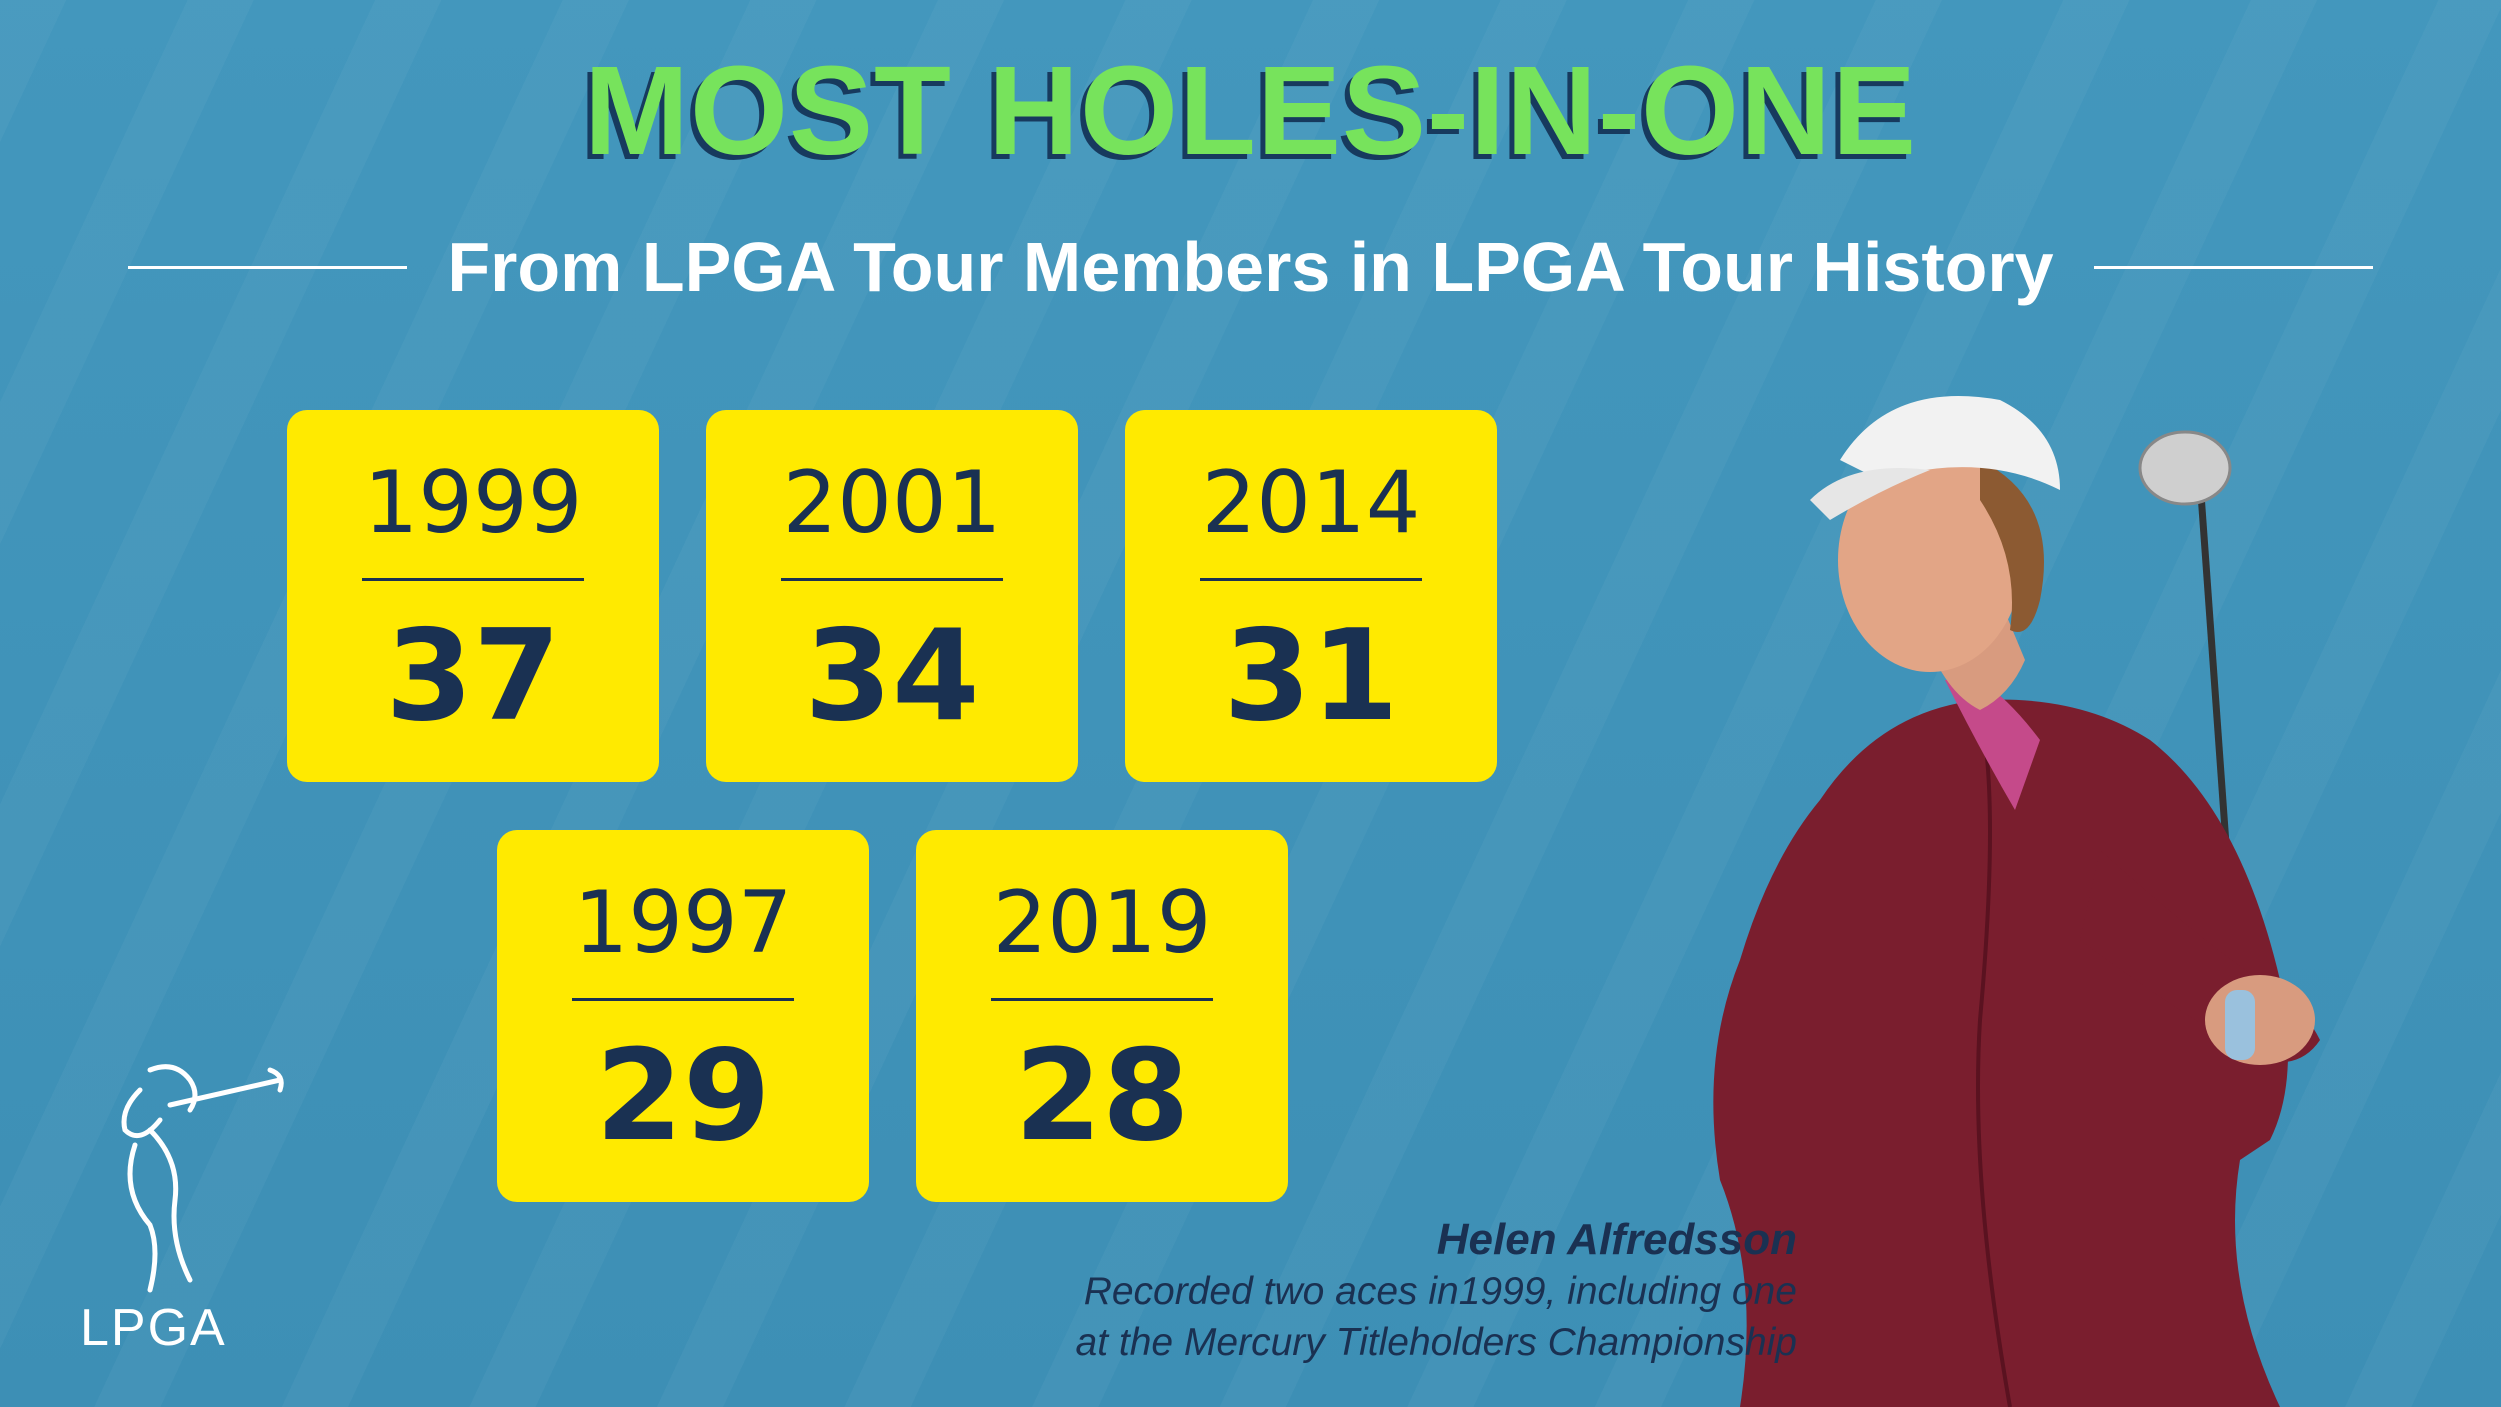 The width and height of the screenshot is (2501, 1407). I want to click on lpga-logo-text: LPGA, so click(153, 1328).